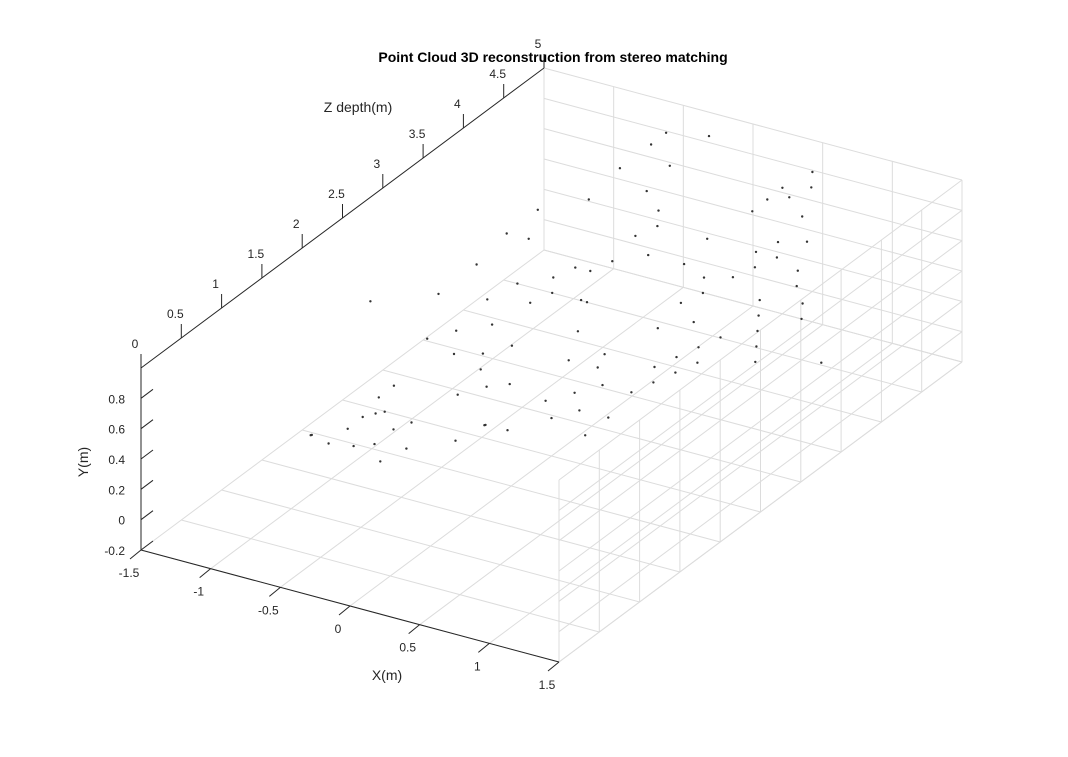 The height and width of the screenshot is (757, 1068). I want to click on z-tick-label: 0, so click(135, 344).